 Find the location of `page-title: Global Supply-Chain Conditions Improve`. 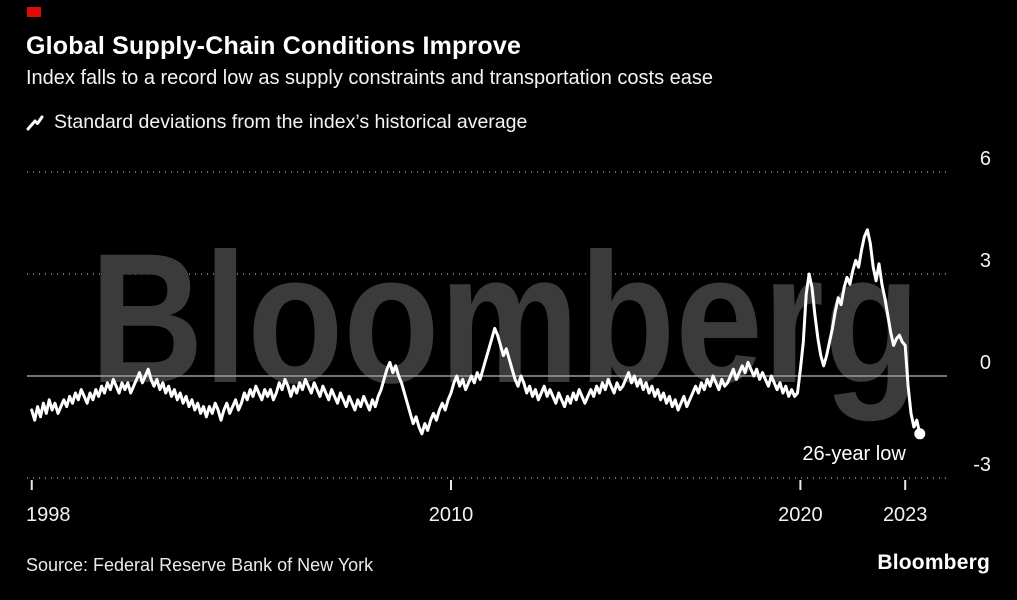

page-title: Global Supply-Chain Conditions Improve is located at coordinates (274, 46).